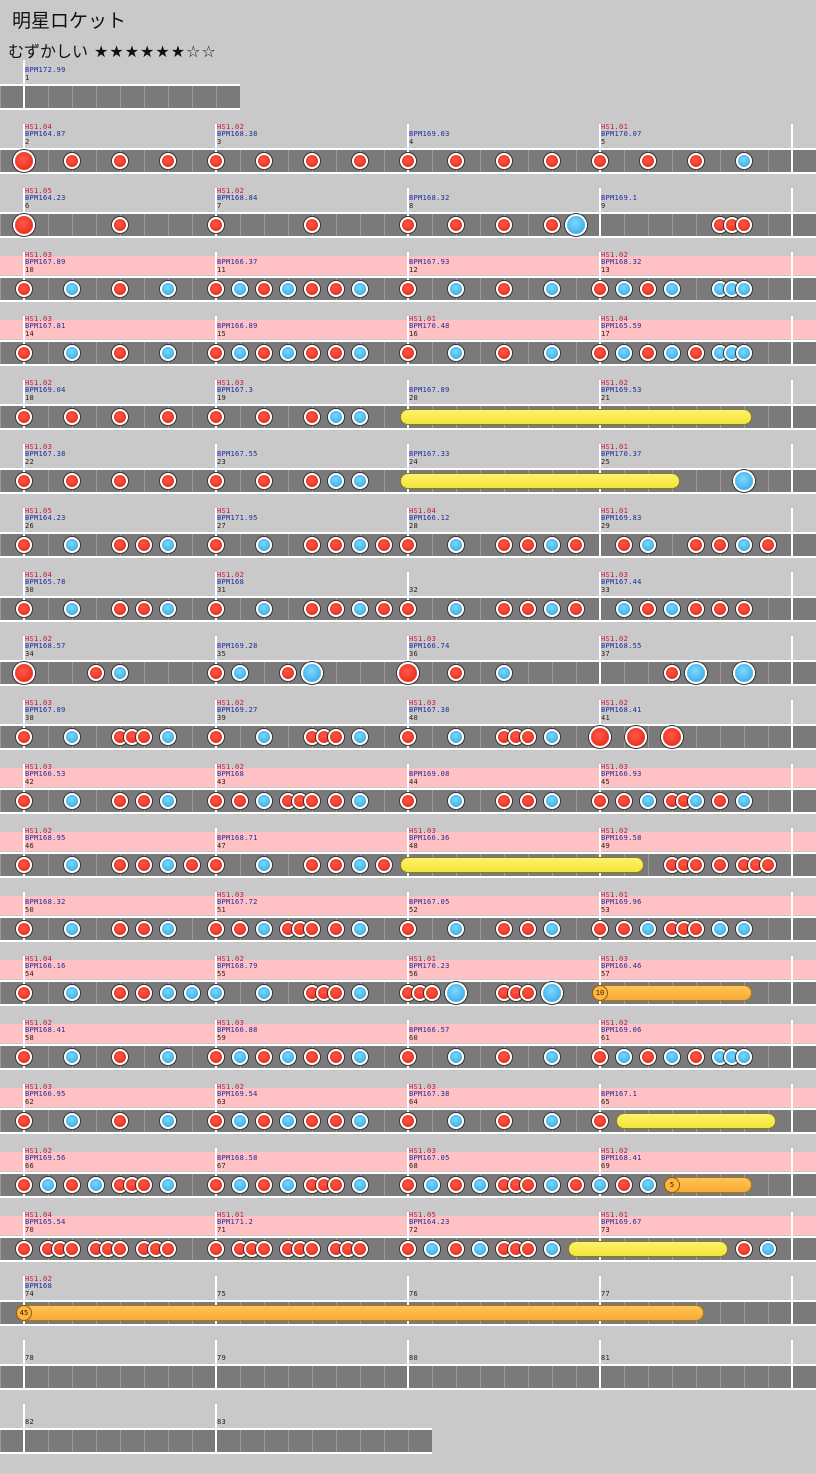 The image size is (816, 1474). Describe the element at coordinates (621, 902) in the screenshot. I see `bpm-value: BPM169.96` at that location.